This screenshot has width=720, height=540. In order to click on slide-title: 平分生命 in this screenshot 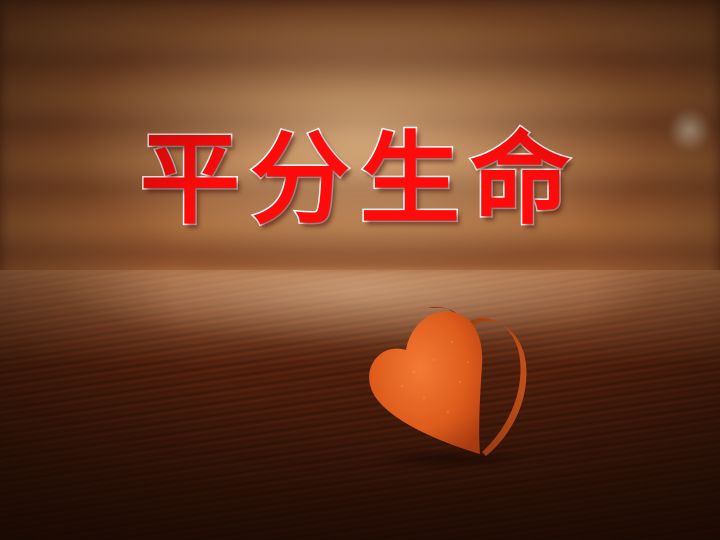, I will do `click(359, 180)`.